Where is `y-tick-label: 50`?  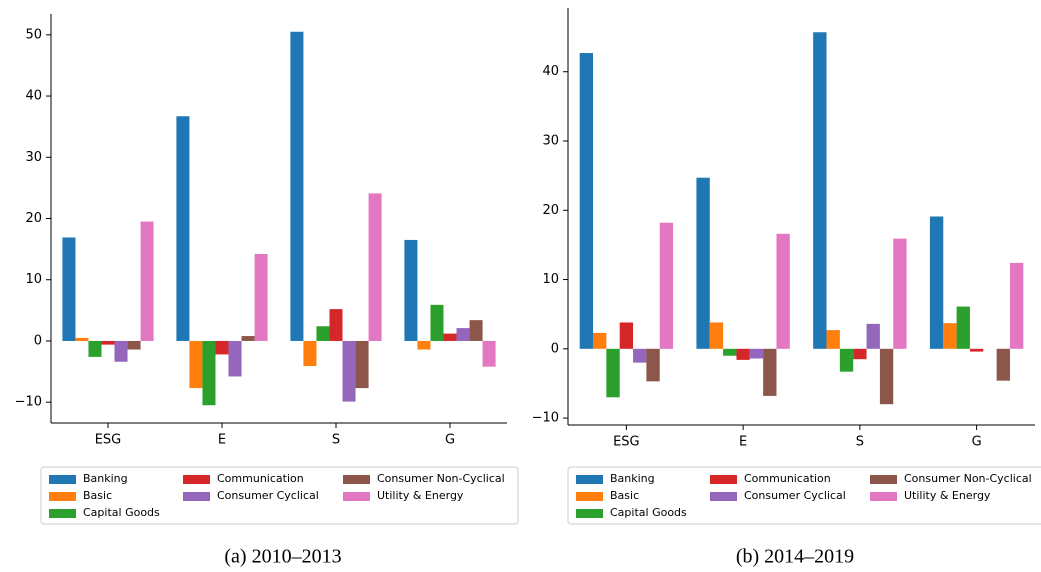
y-tick-label: 50 is located at coordinates (33, 34).